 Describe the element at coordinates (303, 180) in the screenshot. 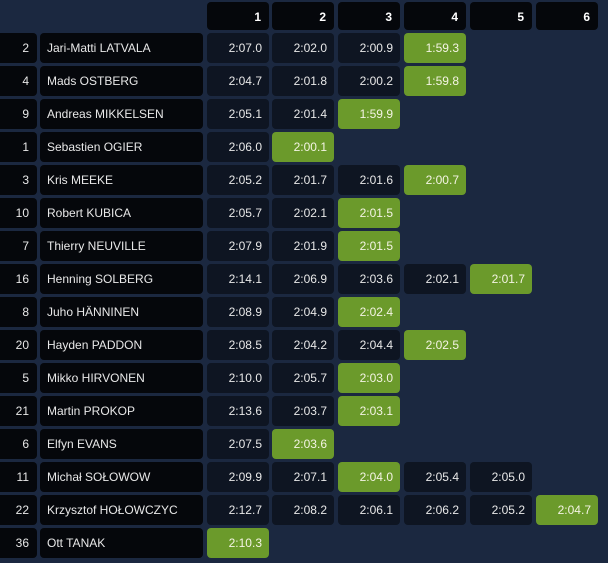

I see `time-cell: 2:01.7` at that location.